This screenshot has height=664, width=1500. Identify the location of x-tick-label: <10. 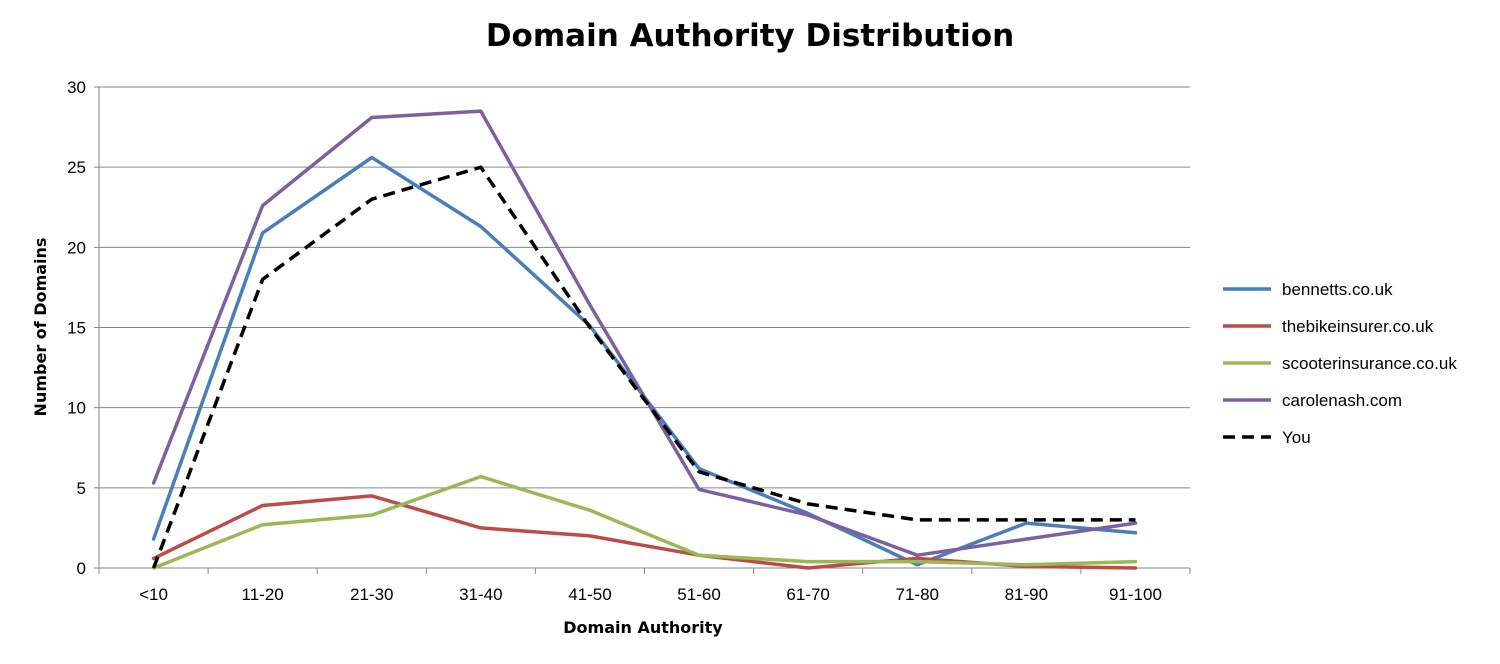
(153, 594).